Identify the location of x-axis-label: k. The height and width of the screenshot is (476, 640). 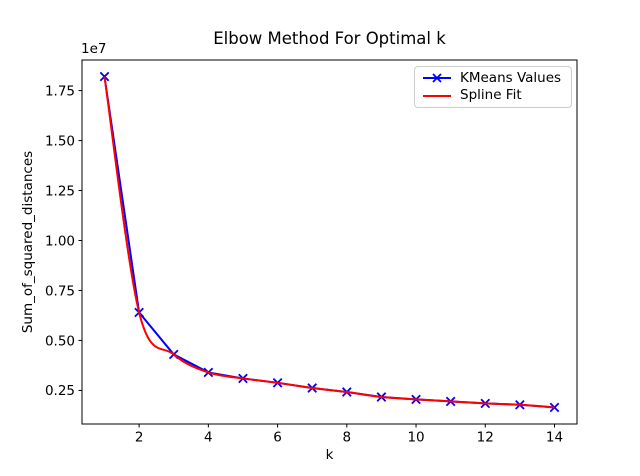
(329, 455).